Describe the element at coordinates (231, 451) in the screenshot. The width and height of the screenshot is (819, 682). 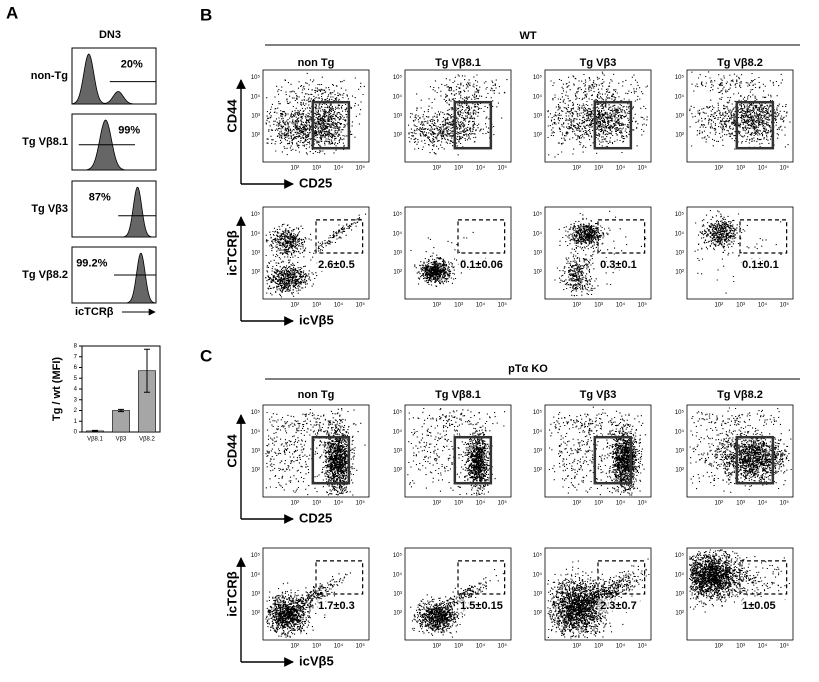
I see `axis-label: CD44` at that location.